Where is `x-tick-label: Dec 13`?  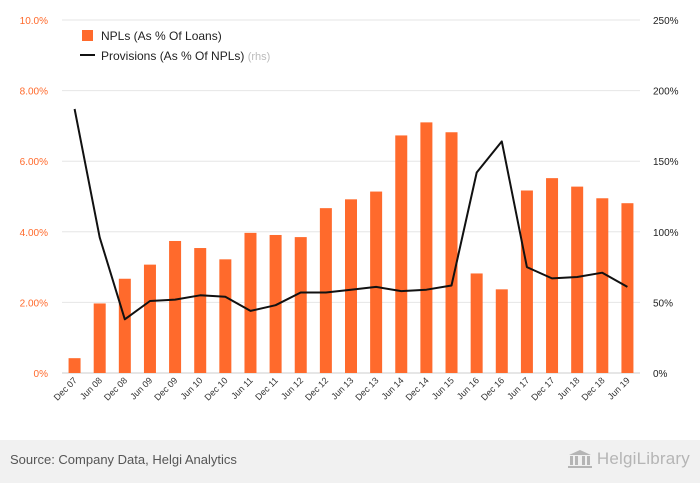 x-tick-label: Dec 13 is located at coordinates (366, 388).